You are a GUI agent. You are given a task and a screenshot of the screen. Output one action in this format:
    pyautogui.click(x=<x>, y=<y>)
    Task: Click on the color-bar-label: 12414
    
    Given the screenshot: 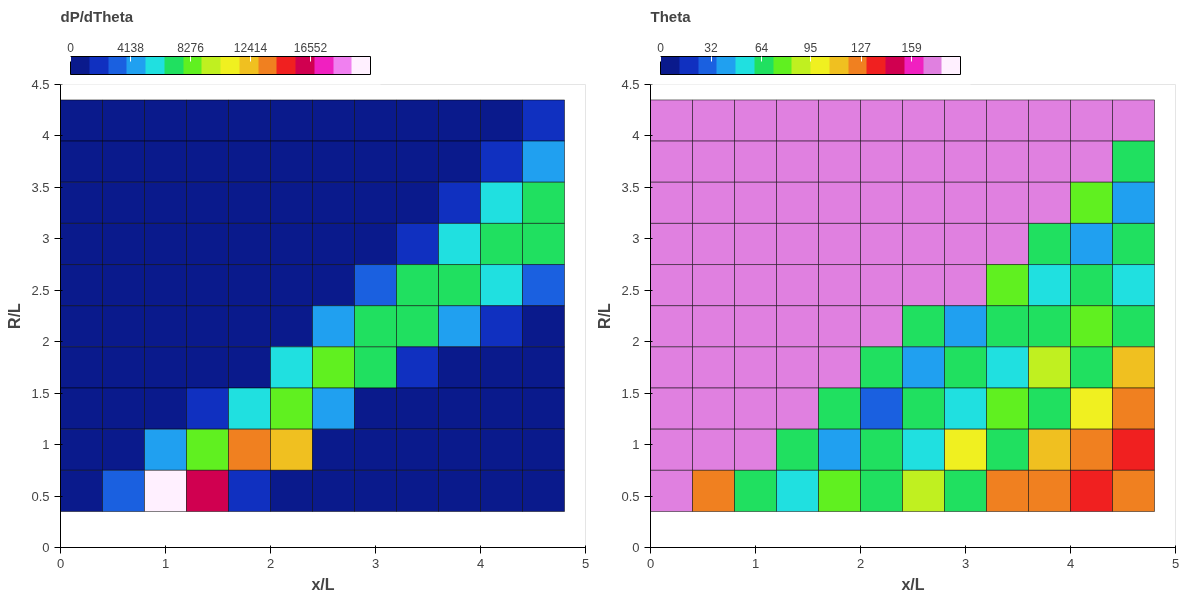 What is the action you would take?
    pyautogui.click(x=250, y=47)
    